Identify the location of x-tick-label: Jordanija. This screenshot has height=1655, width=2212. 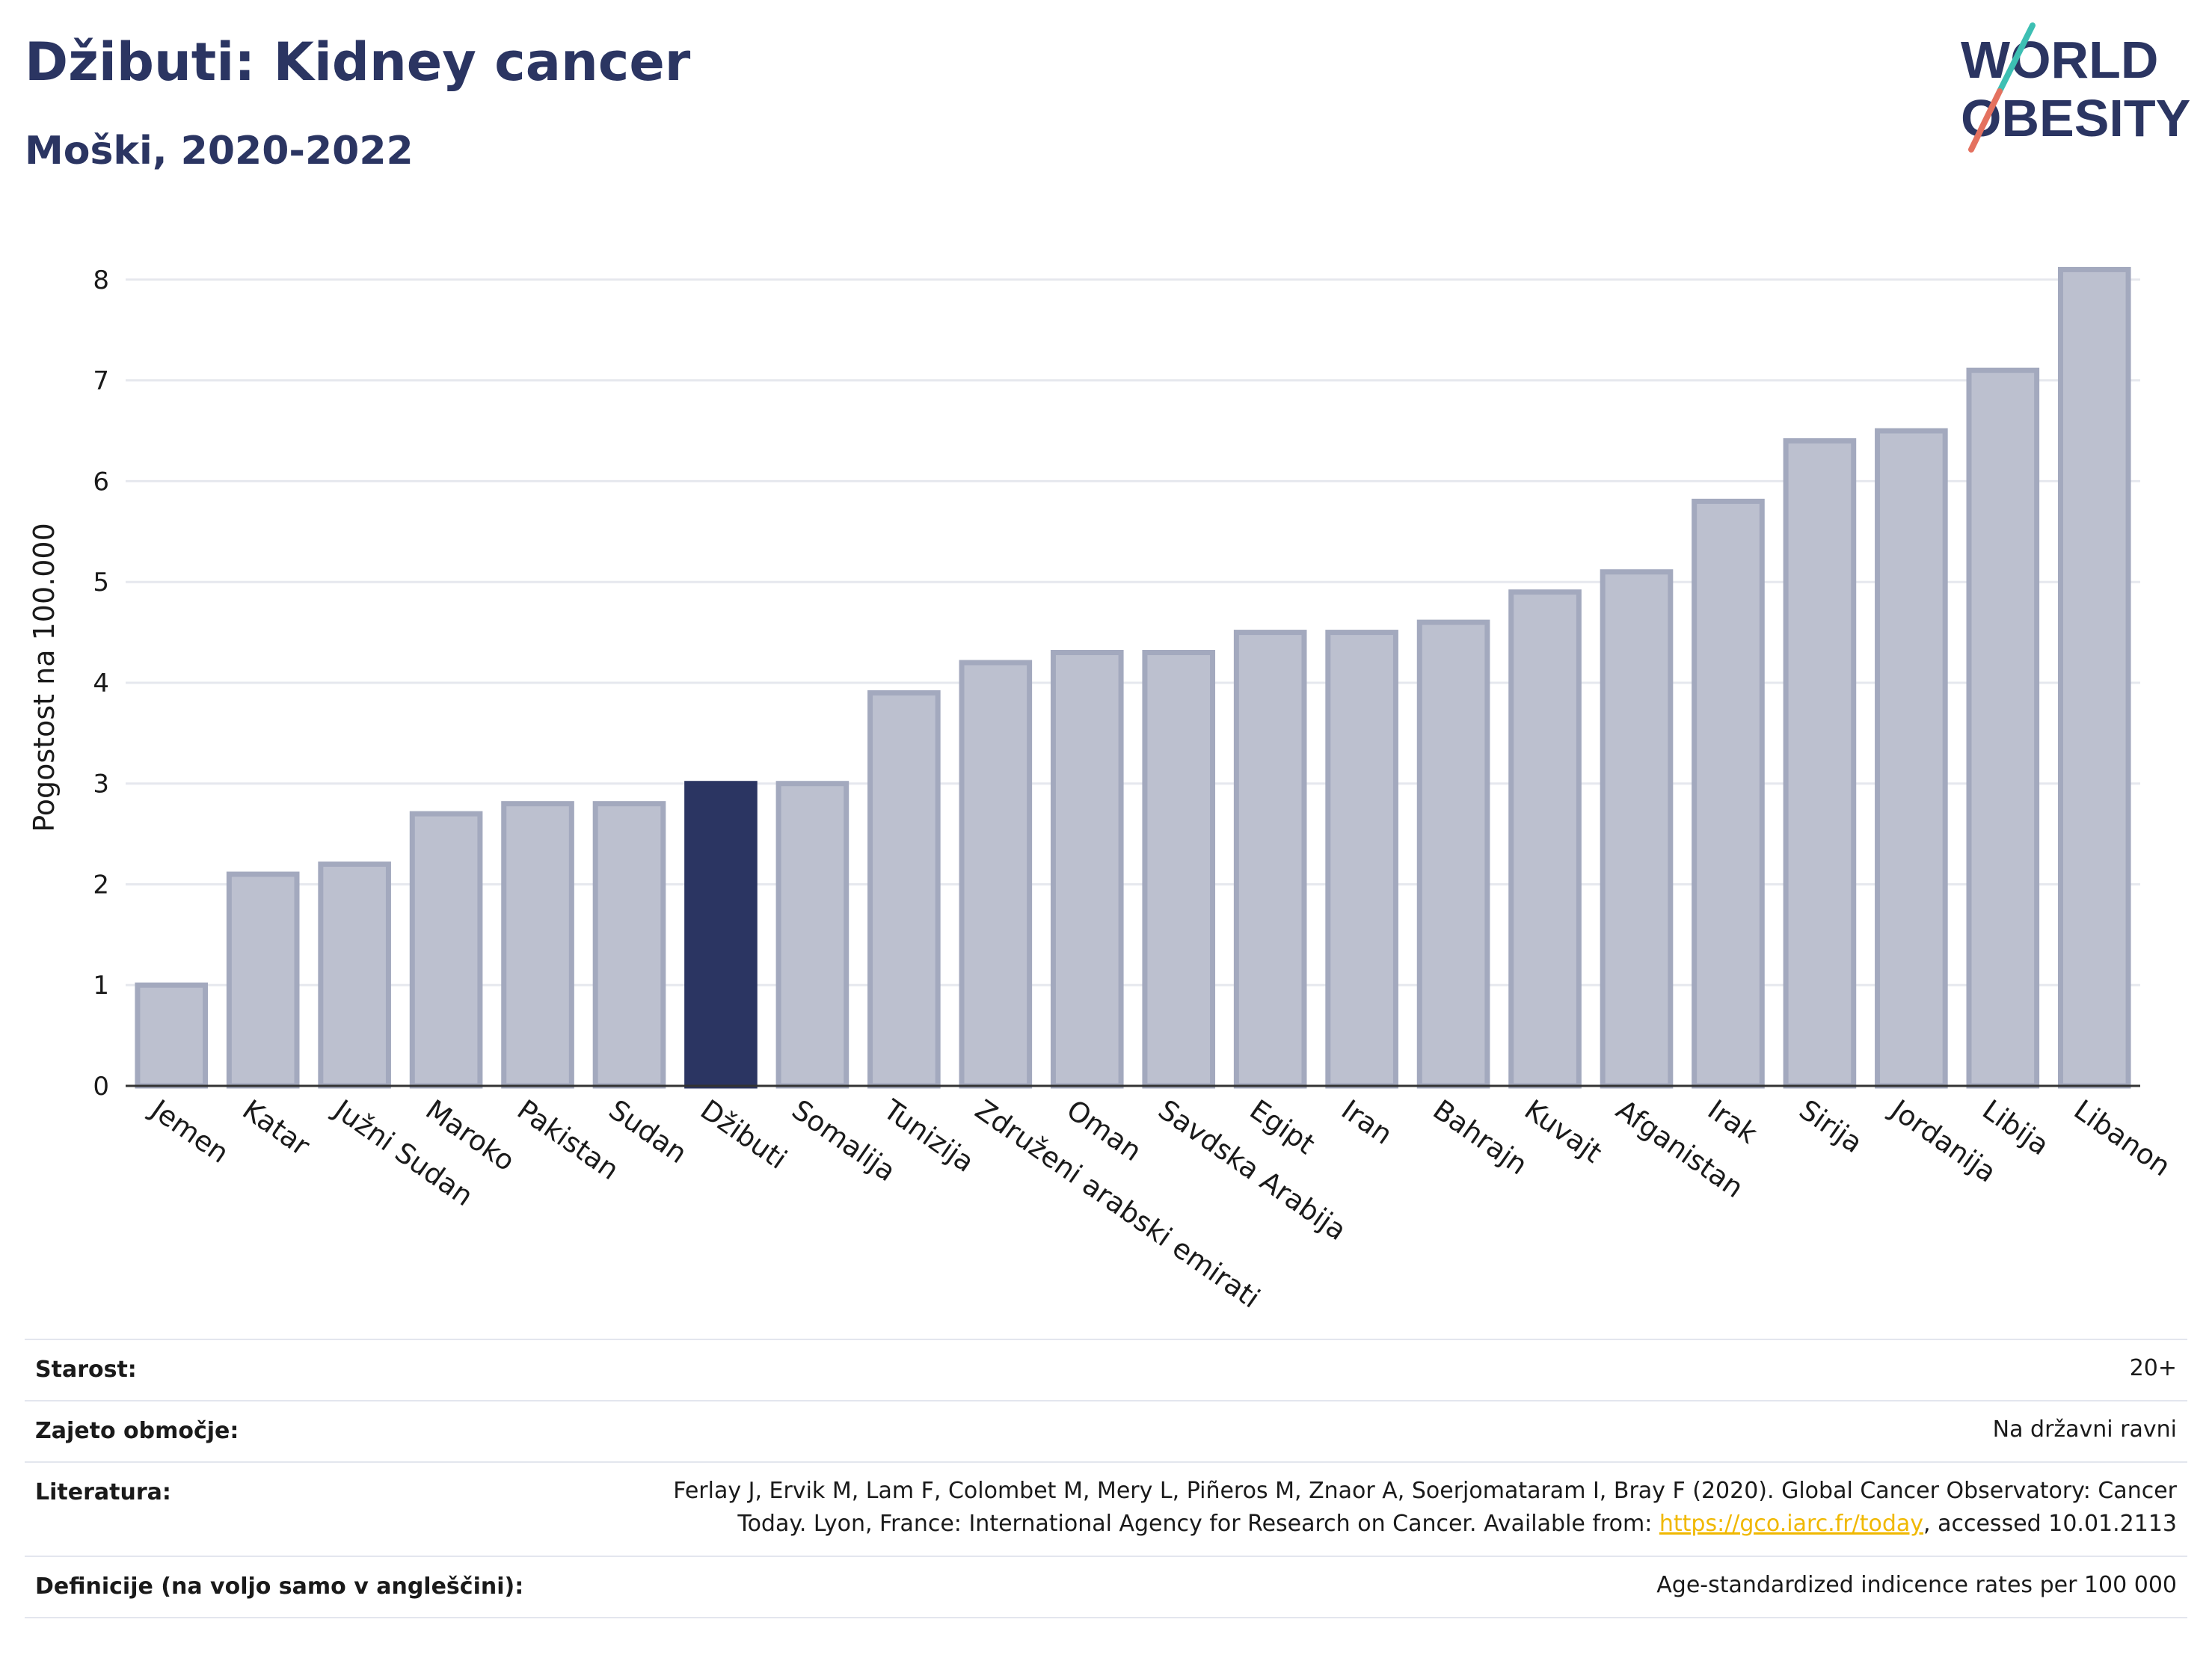
(1943, 1141).